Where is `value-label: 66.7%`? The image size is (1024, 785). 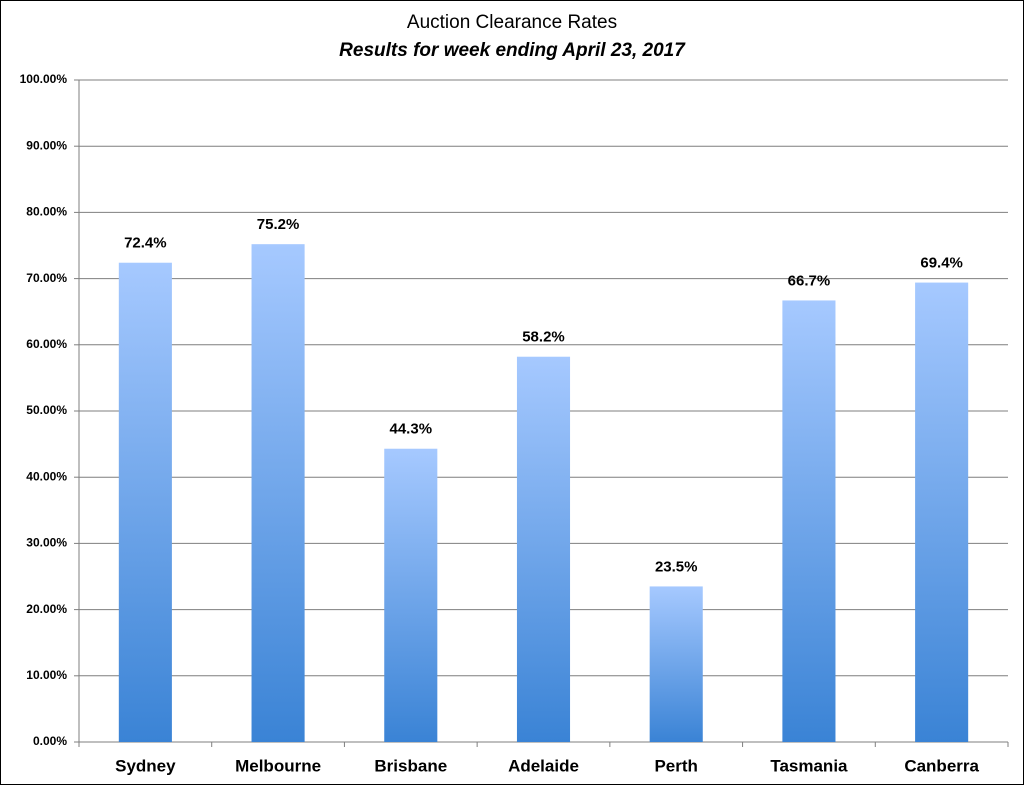
value-label: 66.7% is located at coordinates (809, 280).